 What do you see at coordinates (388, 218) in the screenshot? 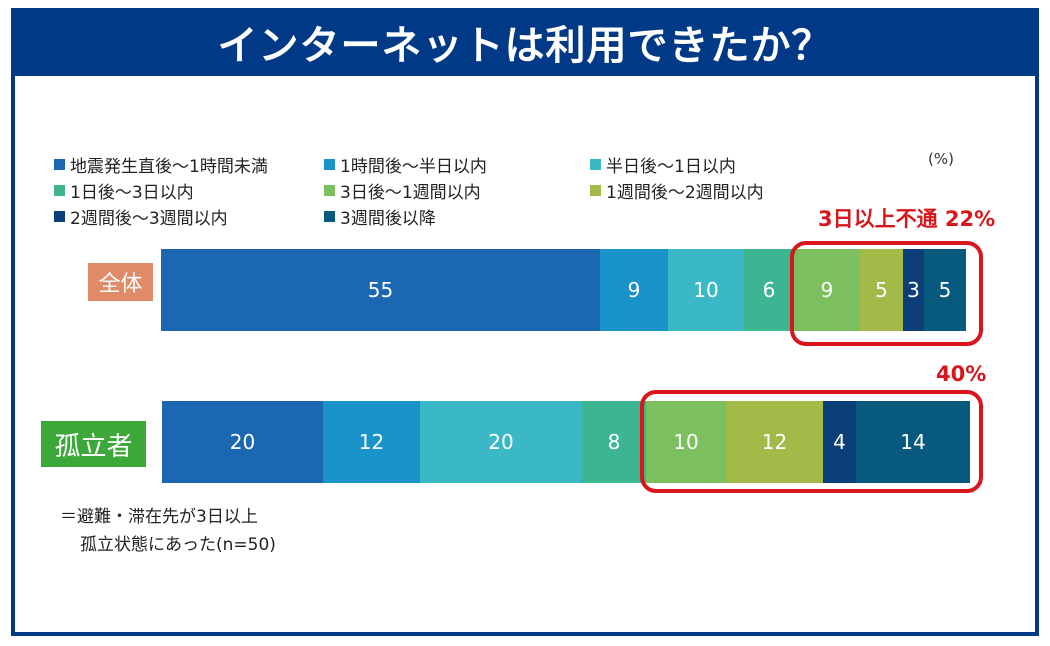
I see `legend-label: 3週間後以降` at bounding box center [388, 218].